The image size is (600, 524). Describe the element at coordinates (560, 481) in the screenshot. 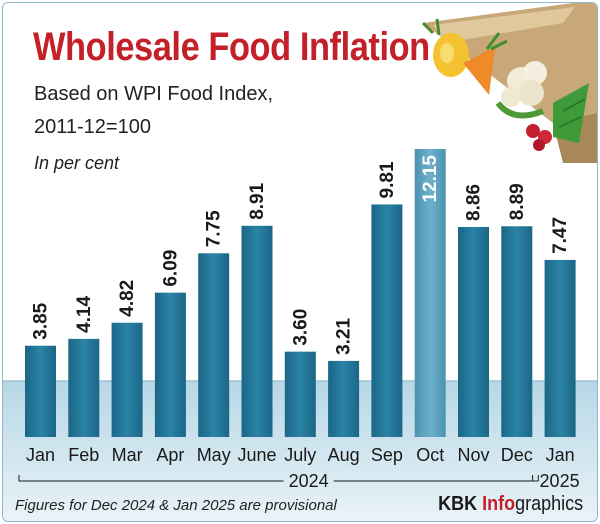

I see `year-label: 2025` at that location.